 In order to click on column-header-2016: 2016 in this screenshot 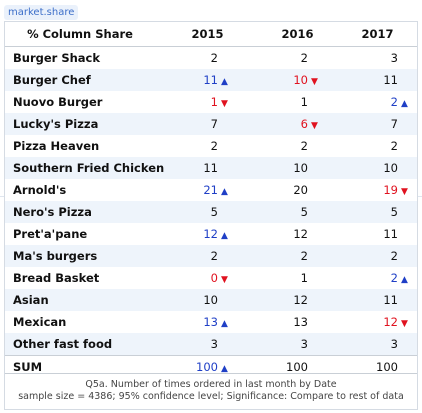, I will do `click(297, 34)`.